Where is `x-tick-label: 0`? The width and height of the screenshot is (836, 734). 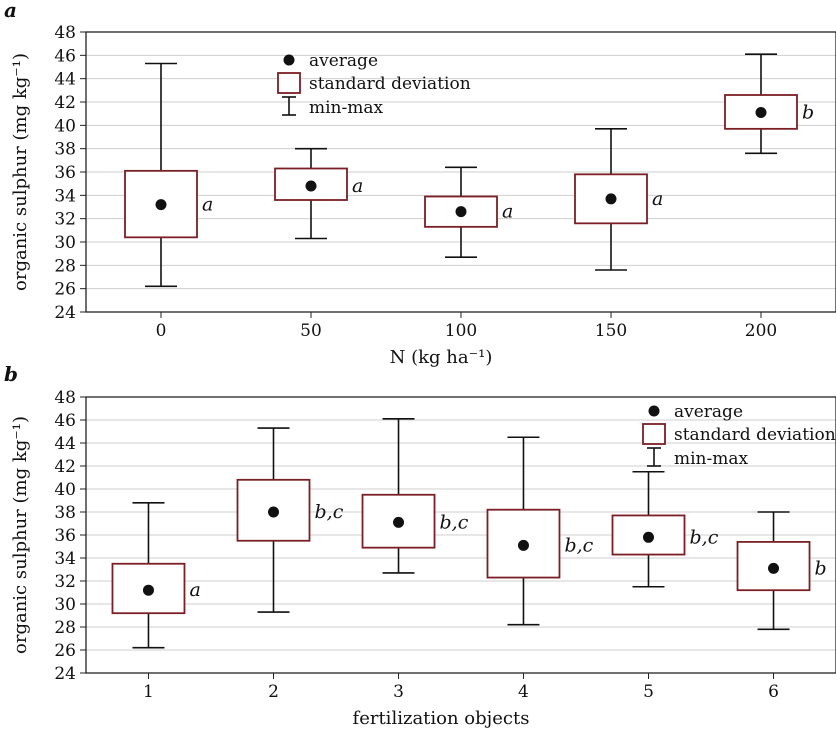 x-tick-label: 0 is located at coordinates (161, 331).